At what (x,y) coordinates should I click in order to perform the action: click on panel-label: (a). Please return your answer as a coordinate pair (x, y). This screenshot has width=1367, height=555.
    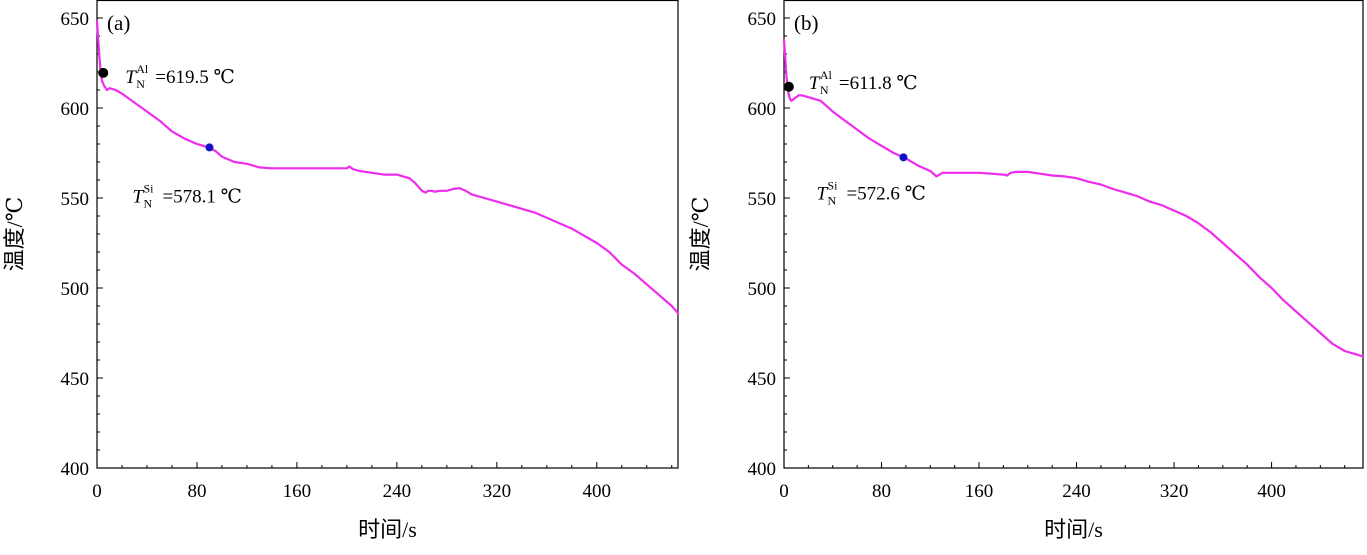
    Looking at the image, I should click on (118, 23).